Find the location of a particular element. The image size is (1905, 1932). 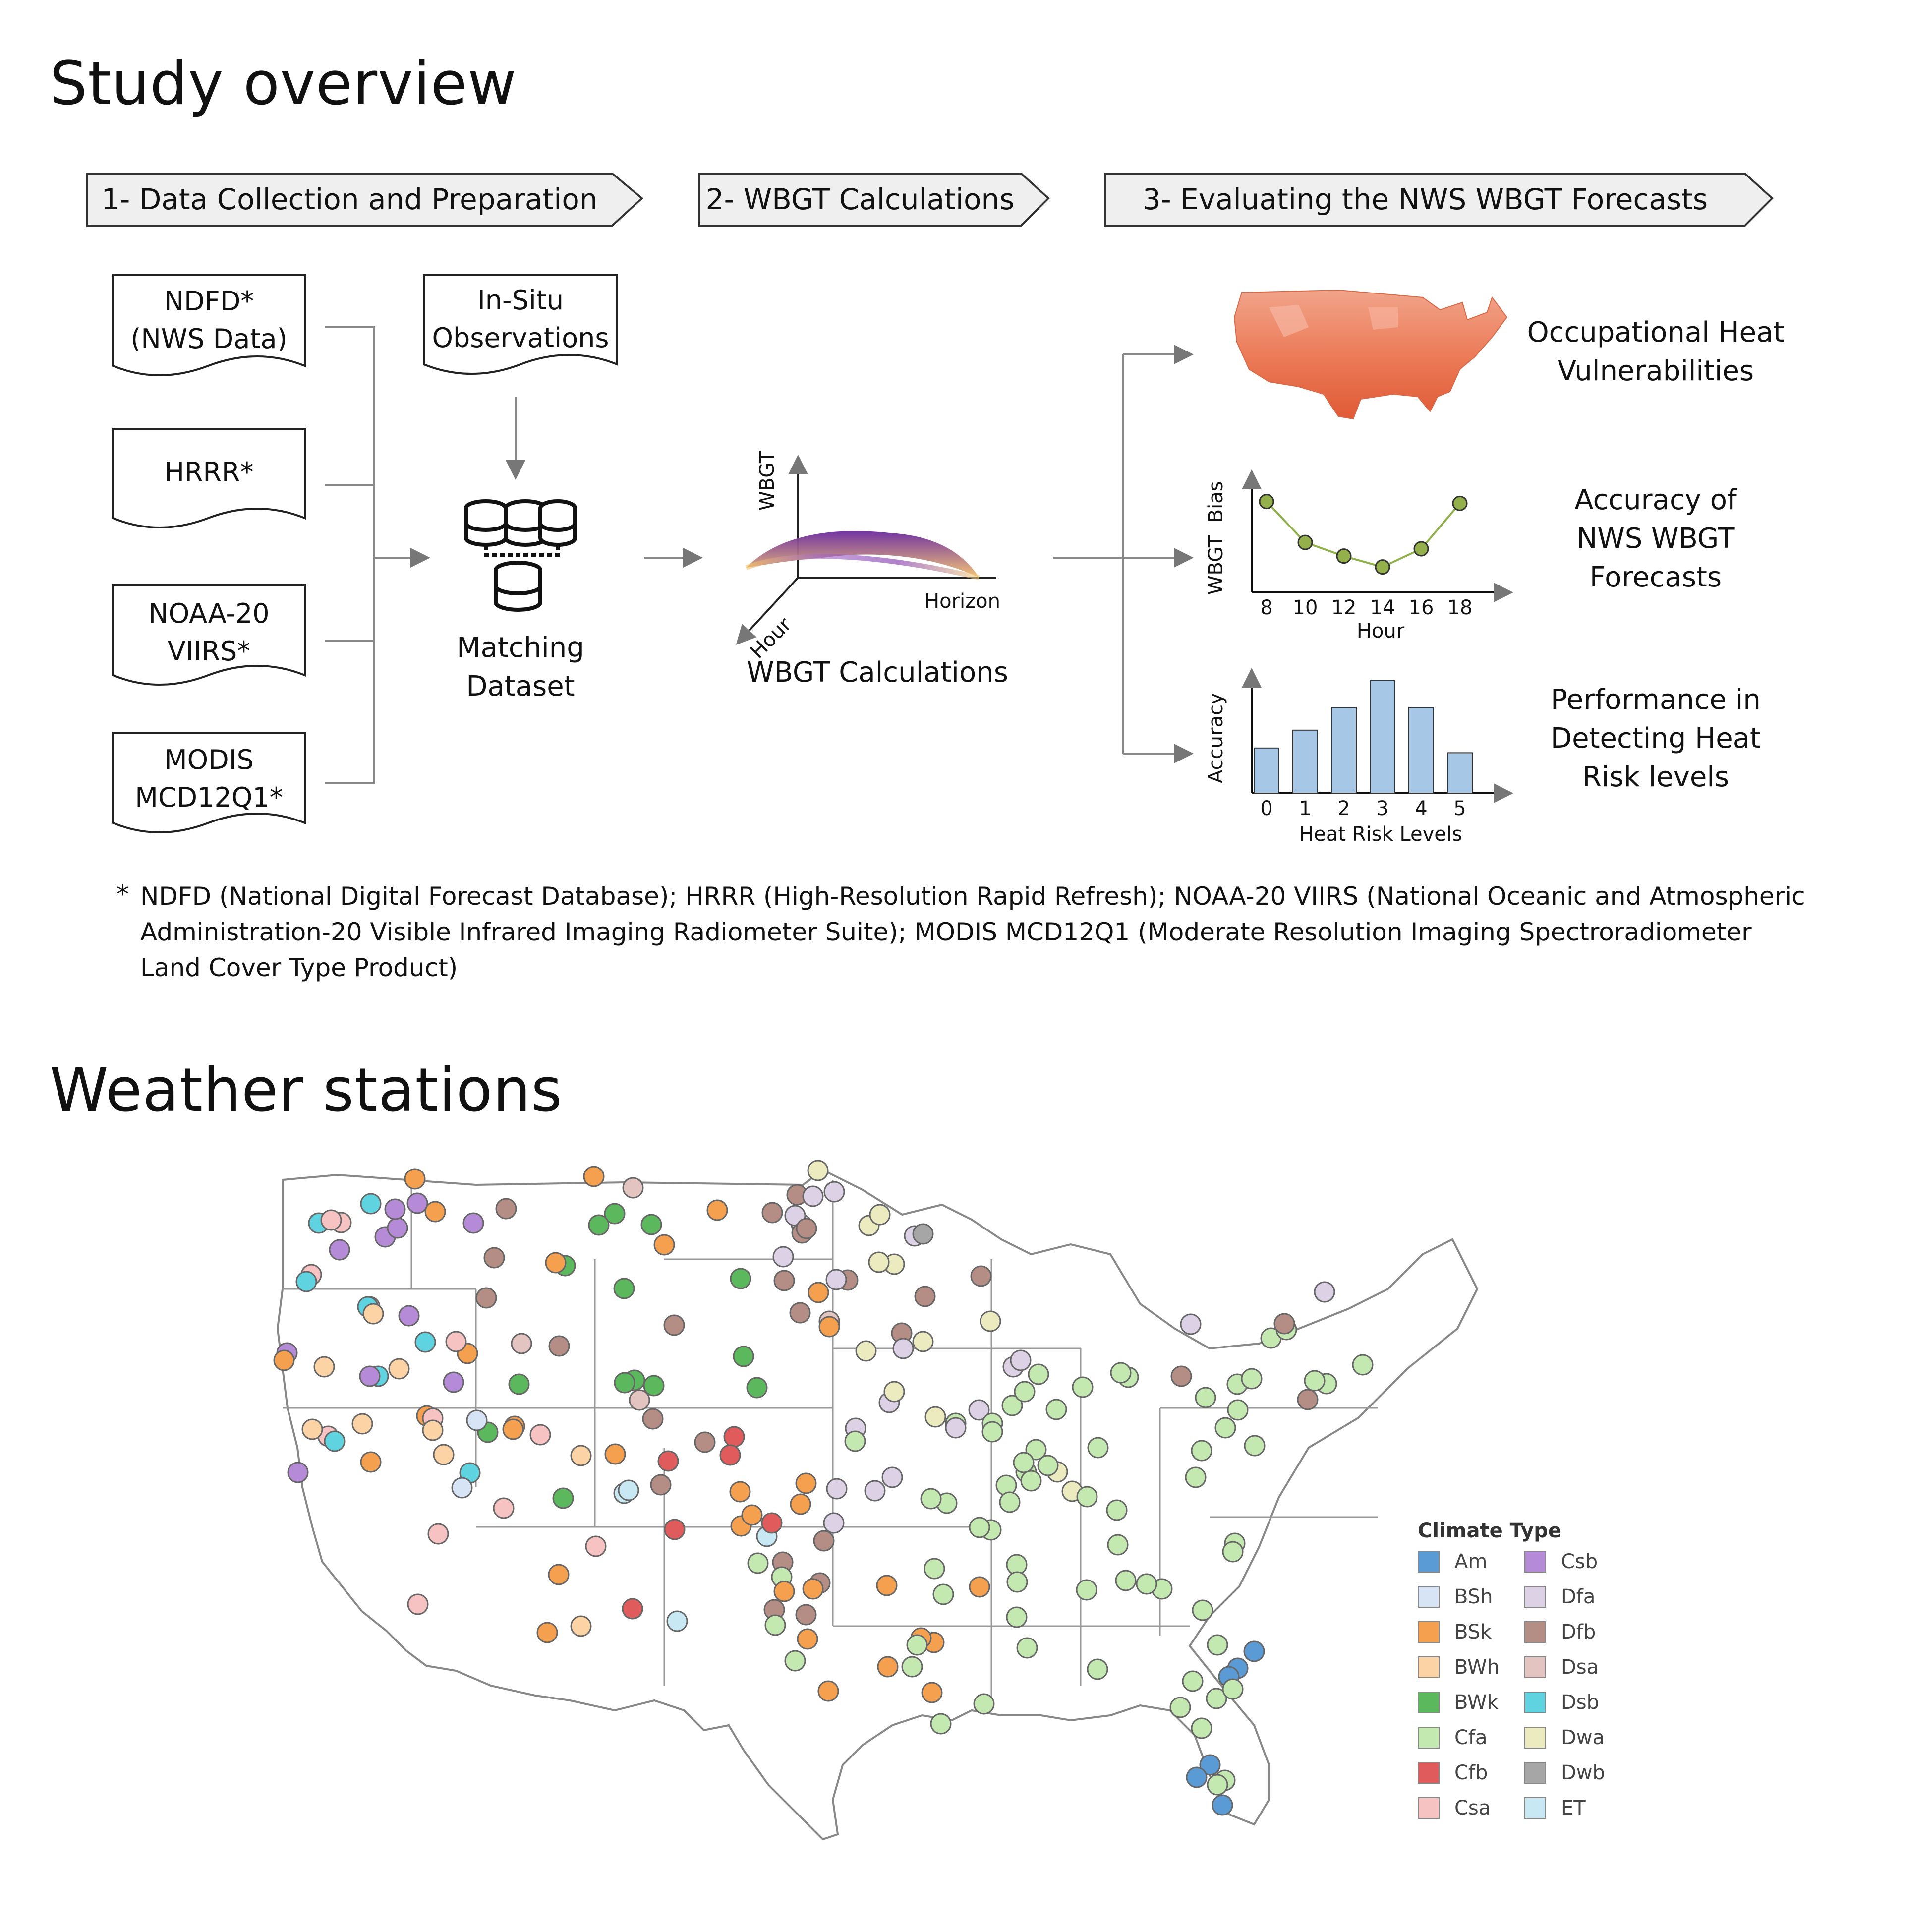

accuracy-tick-label: 4 is located at coordinates (1421, 808).